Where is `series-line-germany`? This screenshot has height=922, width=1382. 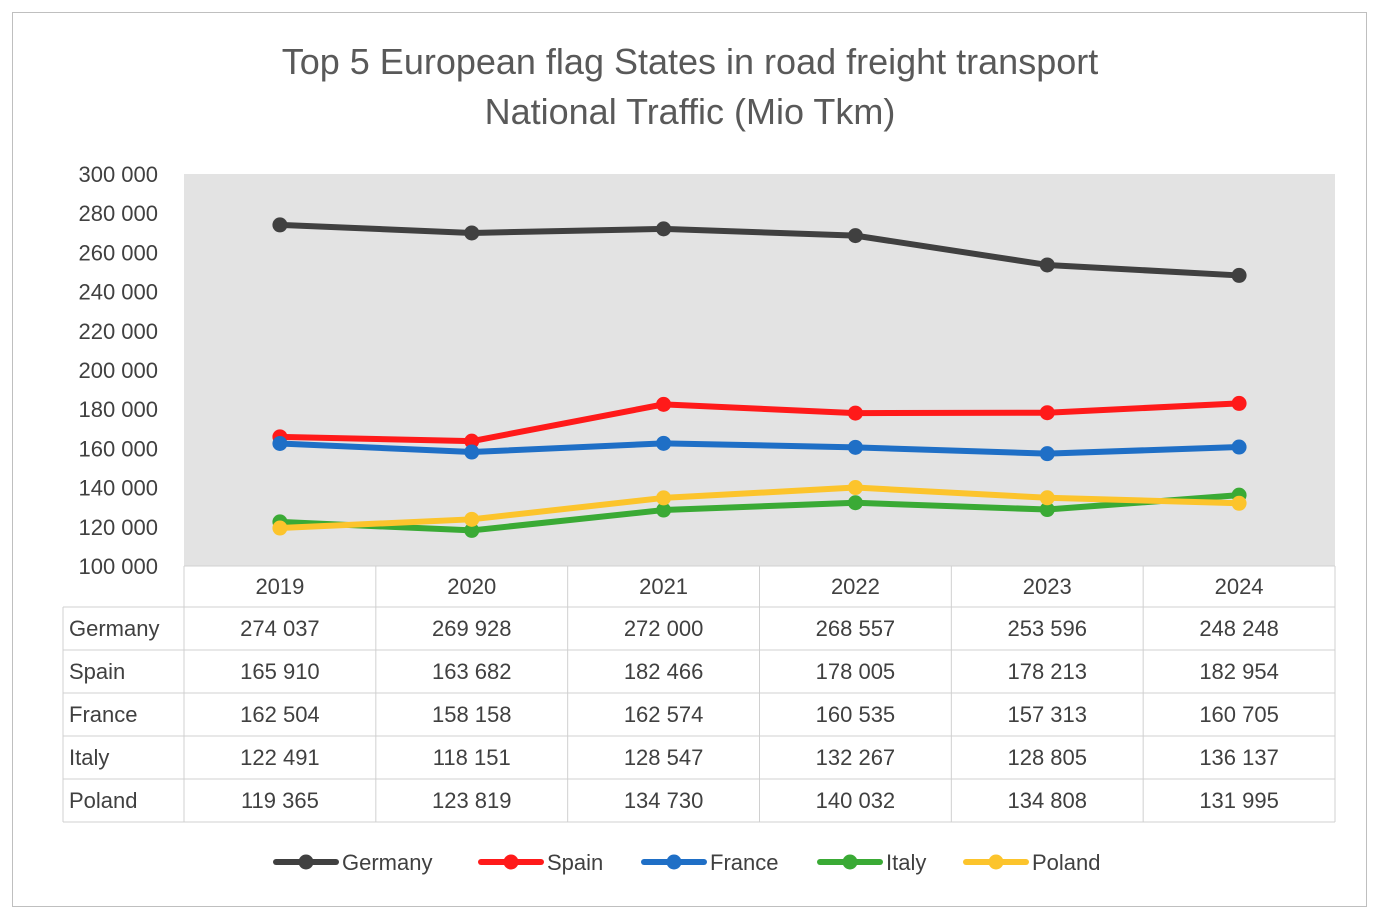
series-line-germany is located at coordinates (759, 250).